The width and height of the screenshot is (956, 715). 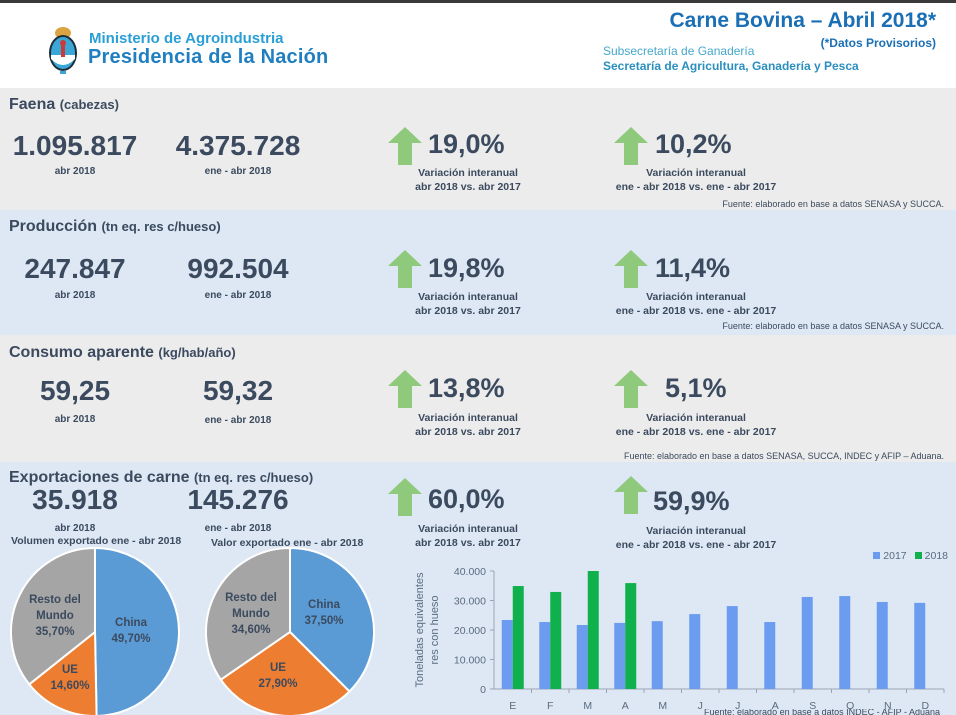 What do you see at coordinates (75, 499) in the screenshot?
I see `value-month: 35.918` at bounding box center [75, 499].